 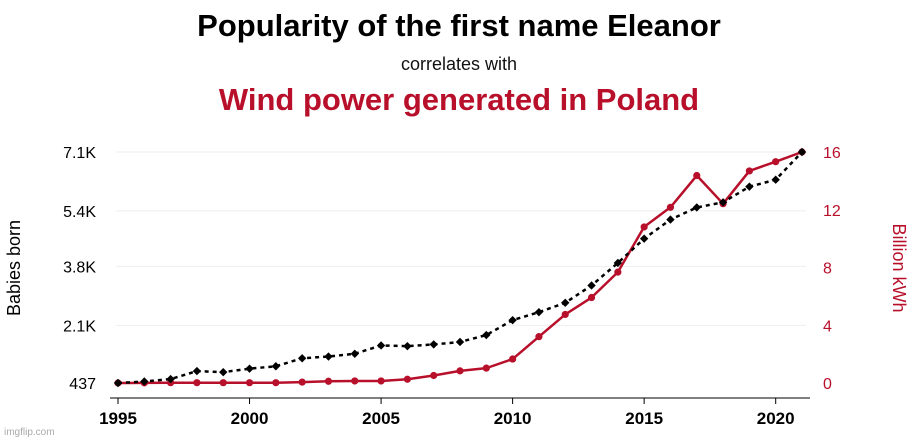 What do you see at coordinates (827, 269) in the screenshot?
I see `right-tick-label: 8` at bounding box center [827, 269].